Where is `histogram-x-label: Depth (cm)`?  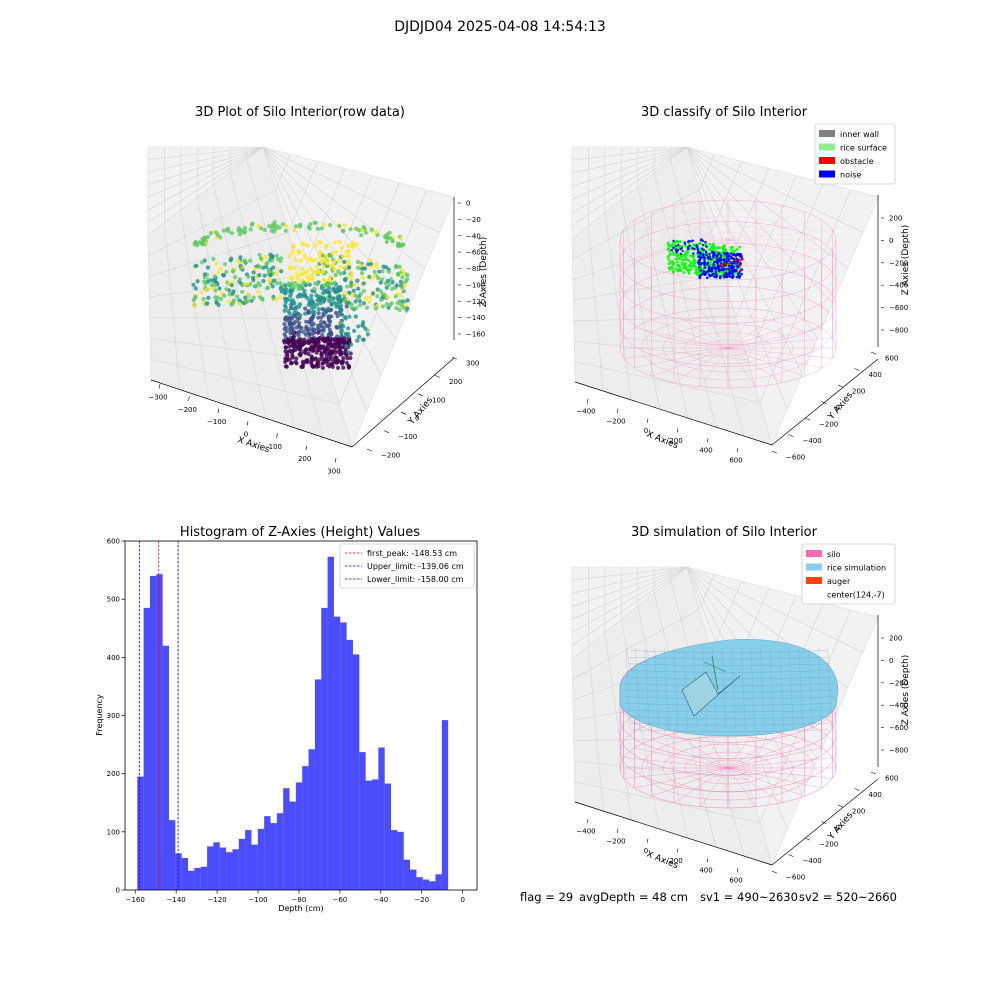
histogram-x-label: Depth (cm) is located at coordinates (300, 908).